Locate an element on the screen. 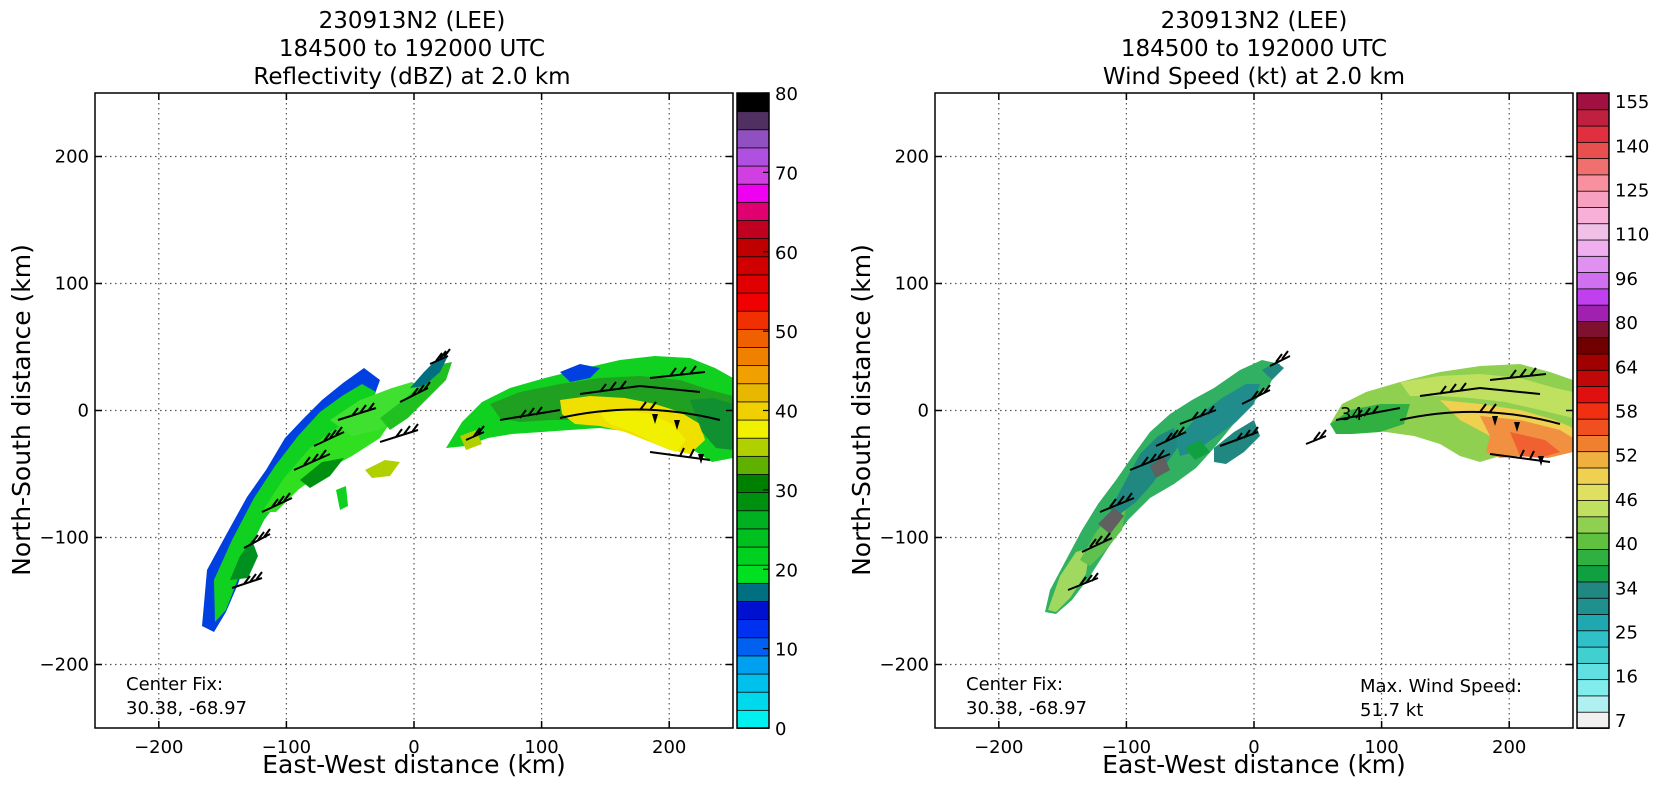 Image resolution: width=1655 pixels, height=787 pixels. panel2-wind-barbs is located at coordinates (1314, 470).